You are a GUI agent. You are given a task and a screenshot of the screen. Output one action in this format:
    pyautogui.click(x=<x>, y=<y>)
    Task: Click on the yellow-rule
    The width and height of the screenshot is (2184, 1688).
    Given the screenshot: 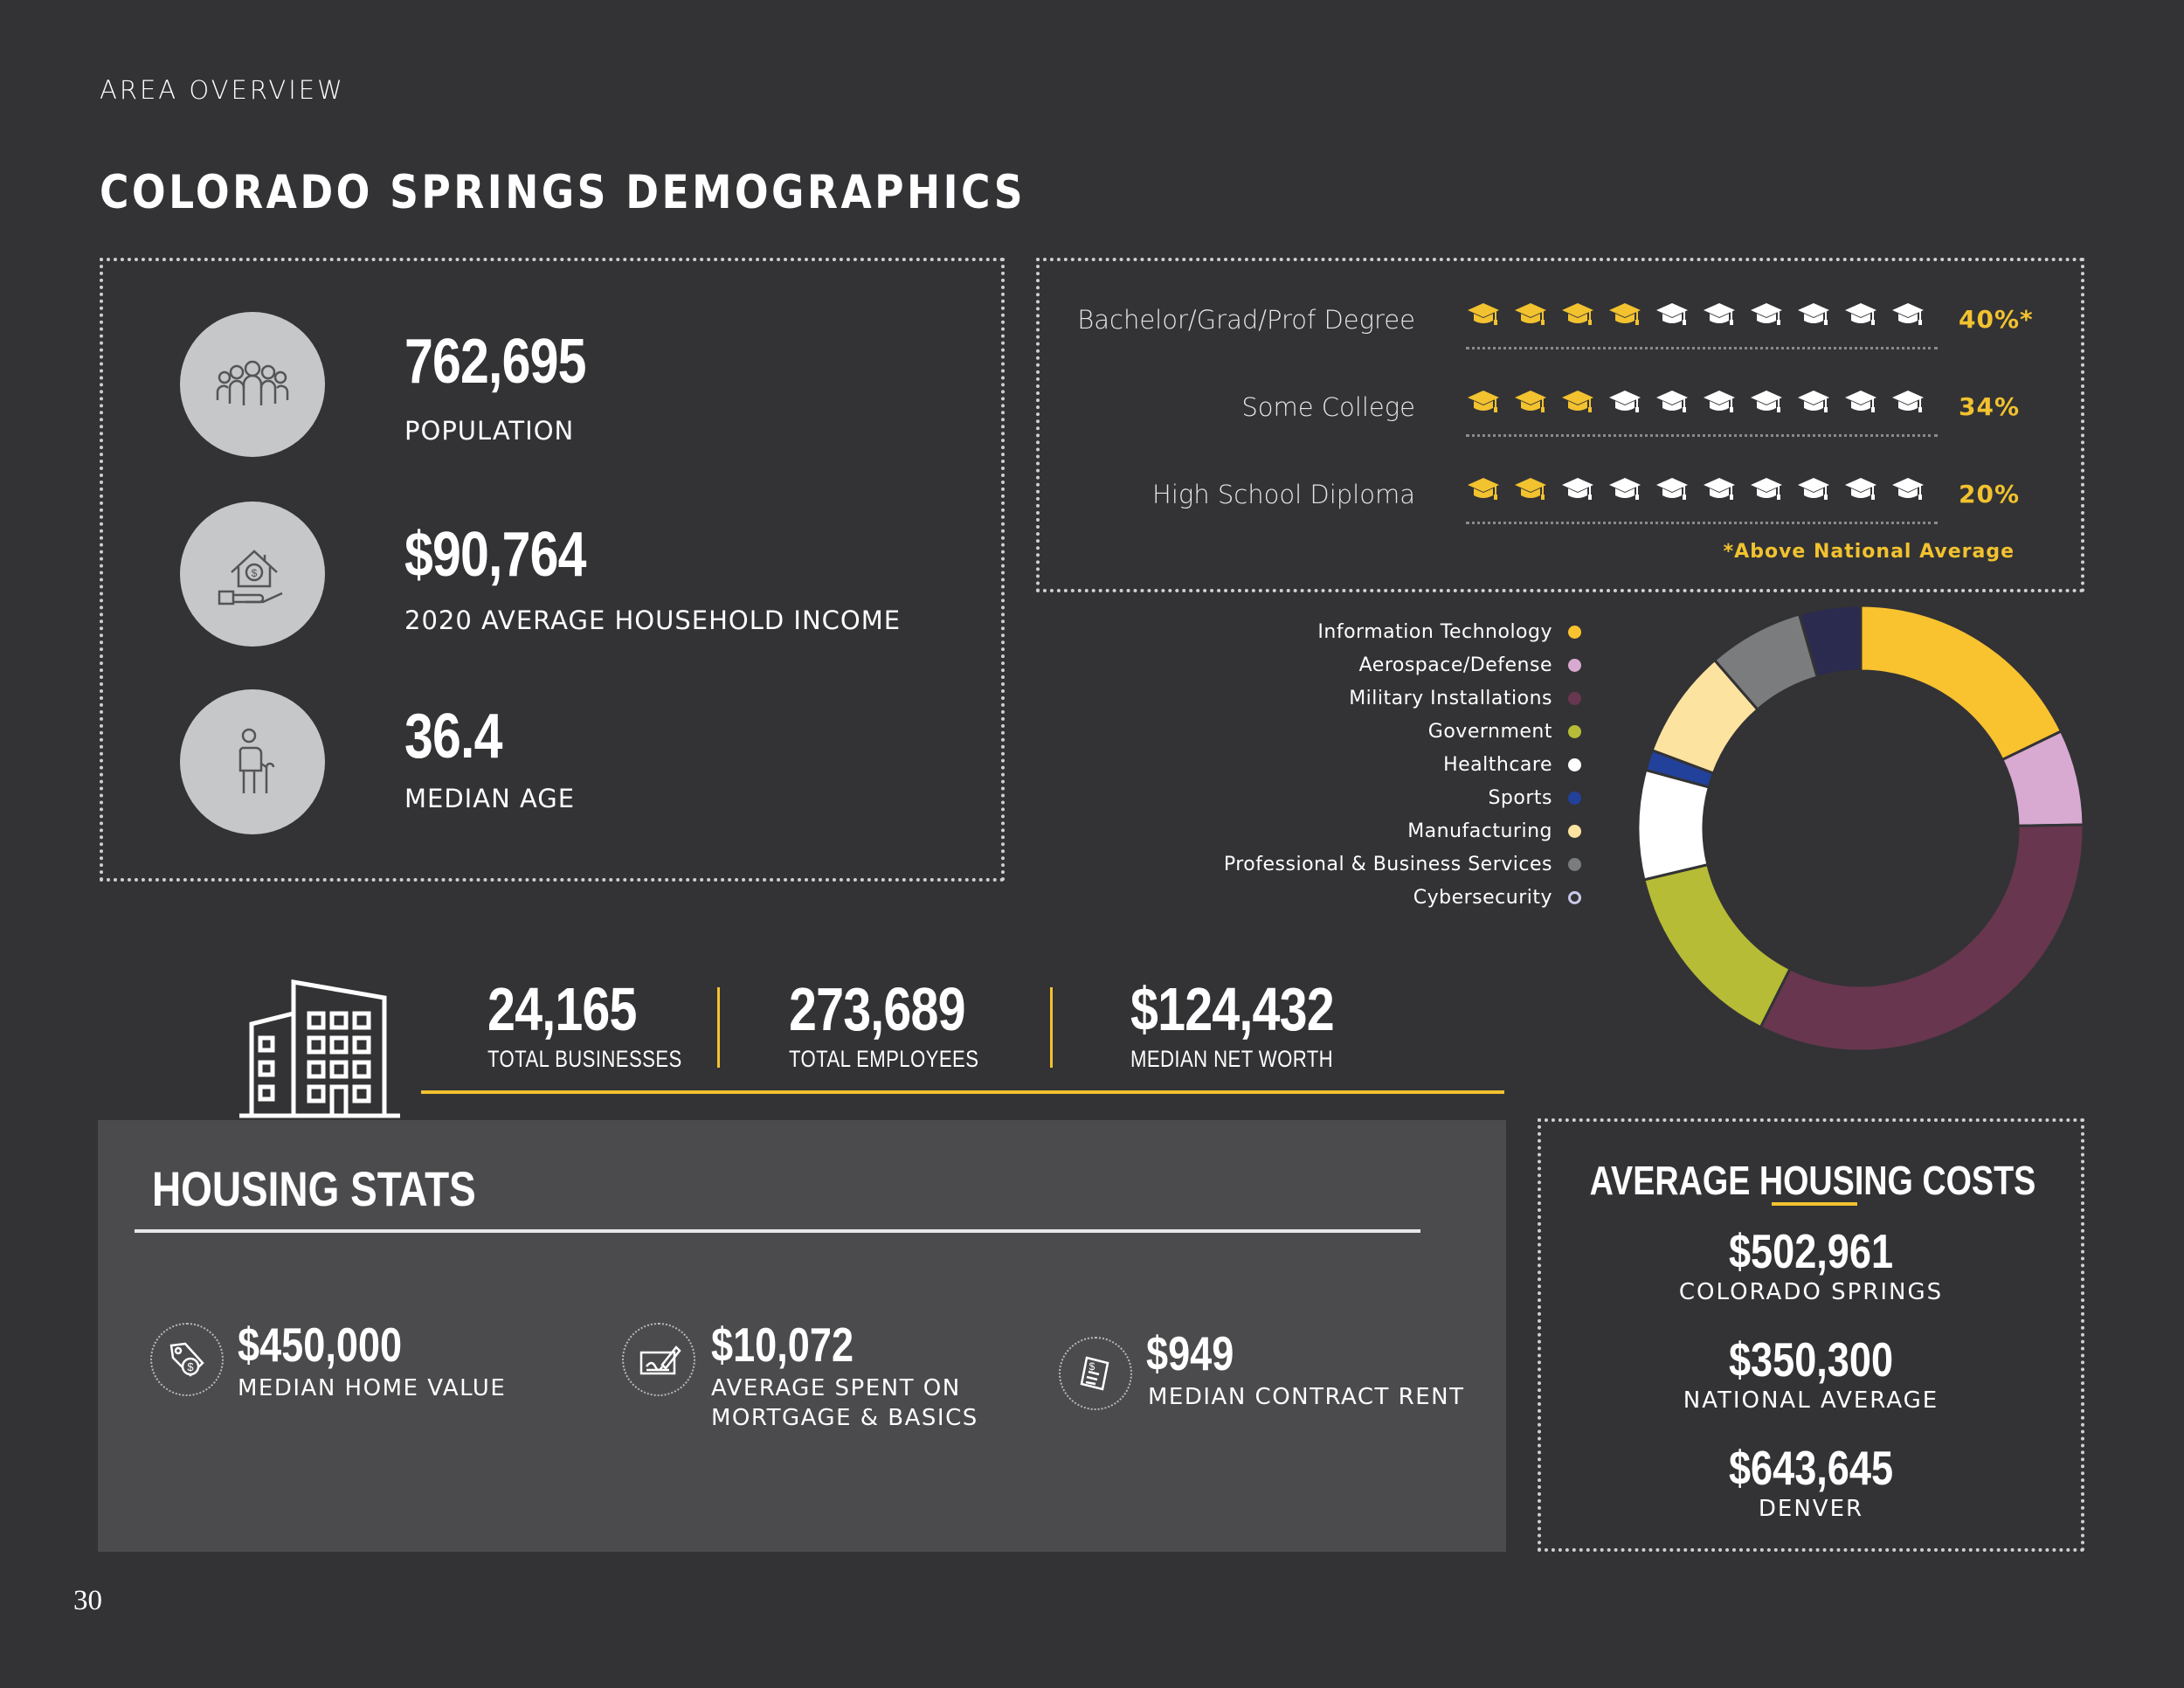 What is the action you would take?
    pyautogui.click(x=963, y=1092)
    